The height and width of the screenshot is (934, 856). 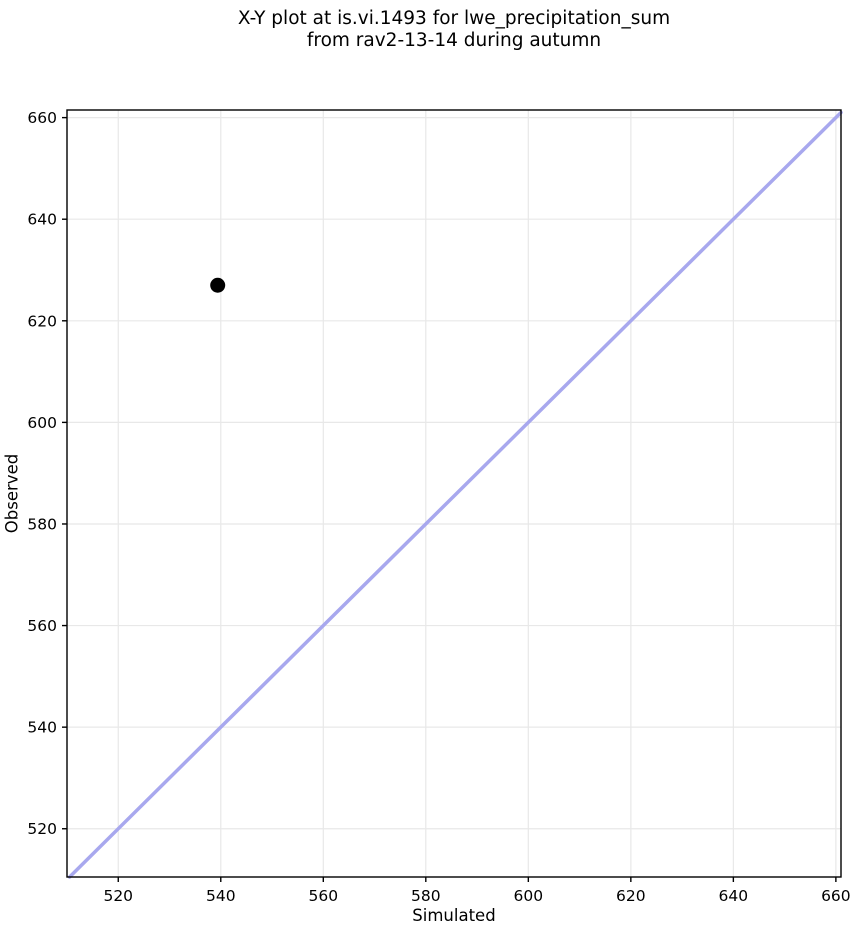 I want to click on y-tick-label: 600, so click(x=42, y=423).